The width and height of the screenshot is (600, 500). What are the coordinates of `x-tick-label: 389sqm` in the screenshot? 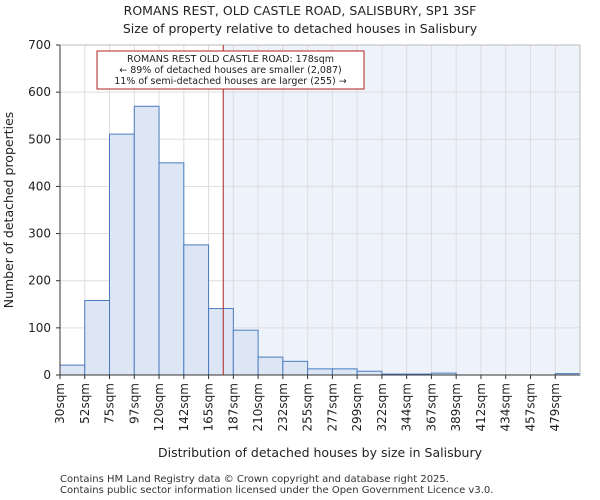 It's located at (456, 407).